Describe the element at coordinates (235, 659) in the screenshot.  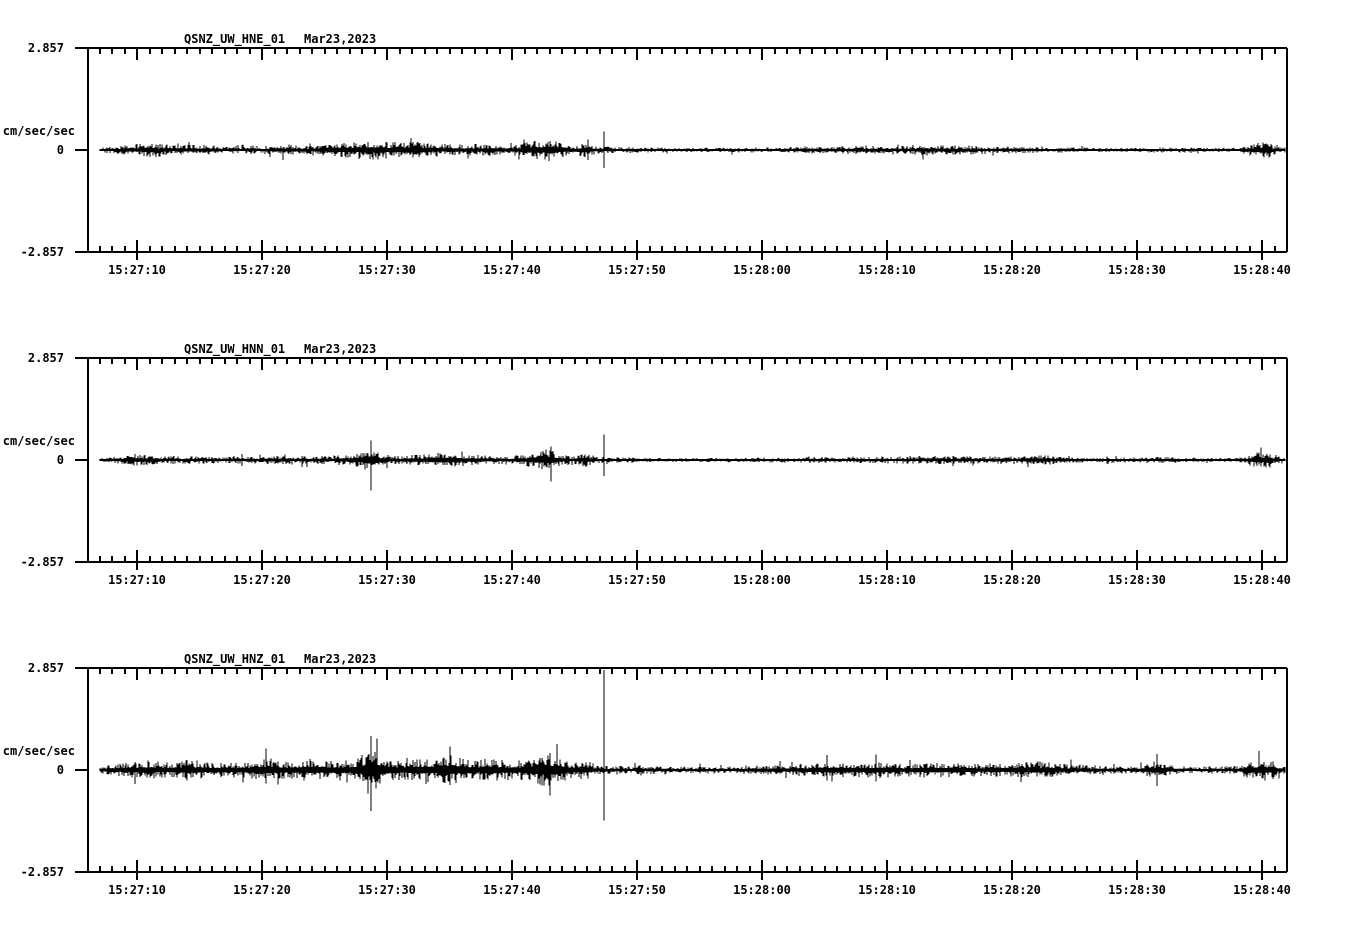
I see `chart-title-station: QSNZ_UW_HNZ_01` at that location.